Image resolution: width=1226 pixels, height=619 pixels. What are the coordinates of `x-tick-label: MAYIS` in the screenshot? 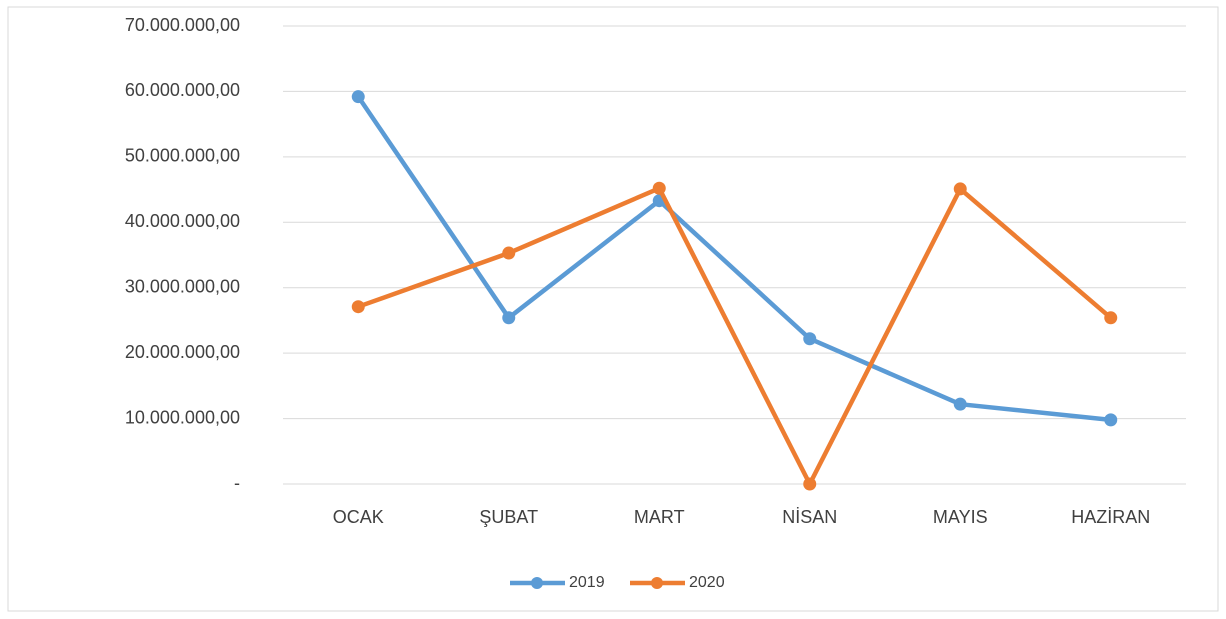 It's located at (960, 517).